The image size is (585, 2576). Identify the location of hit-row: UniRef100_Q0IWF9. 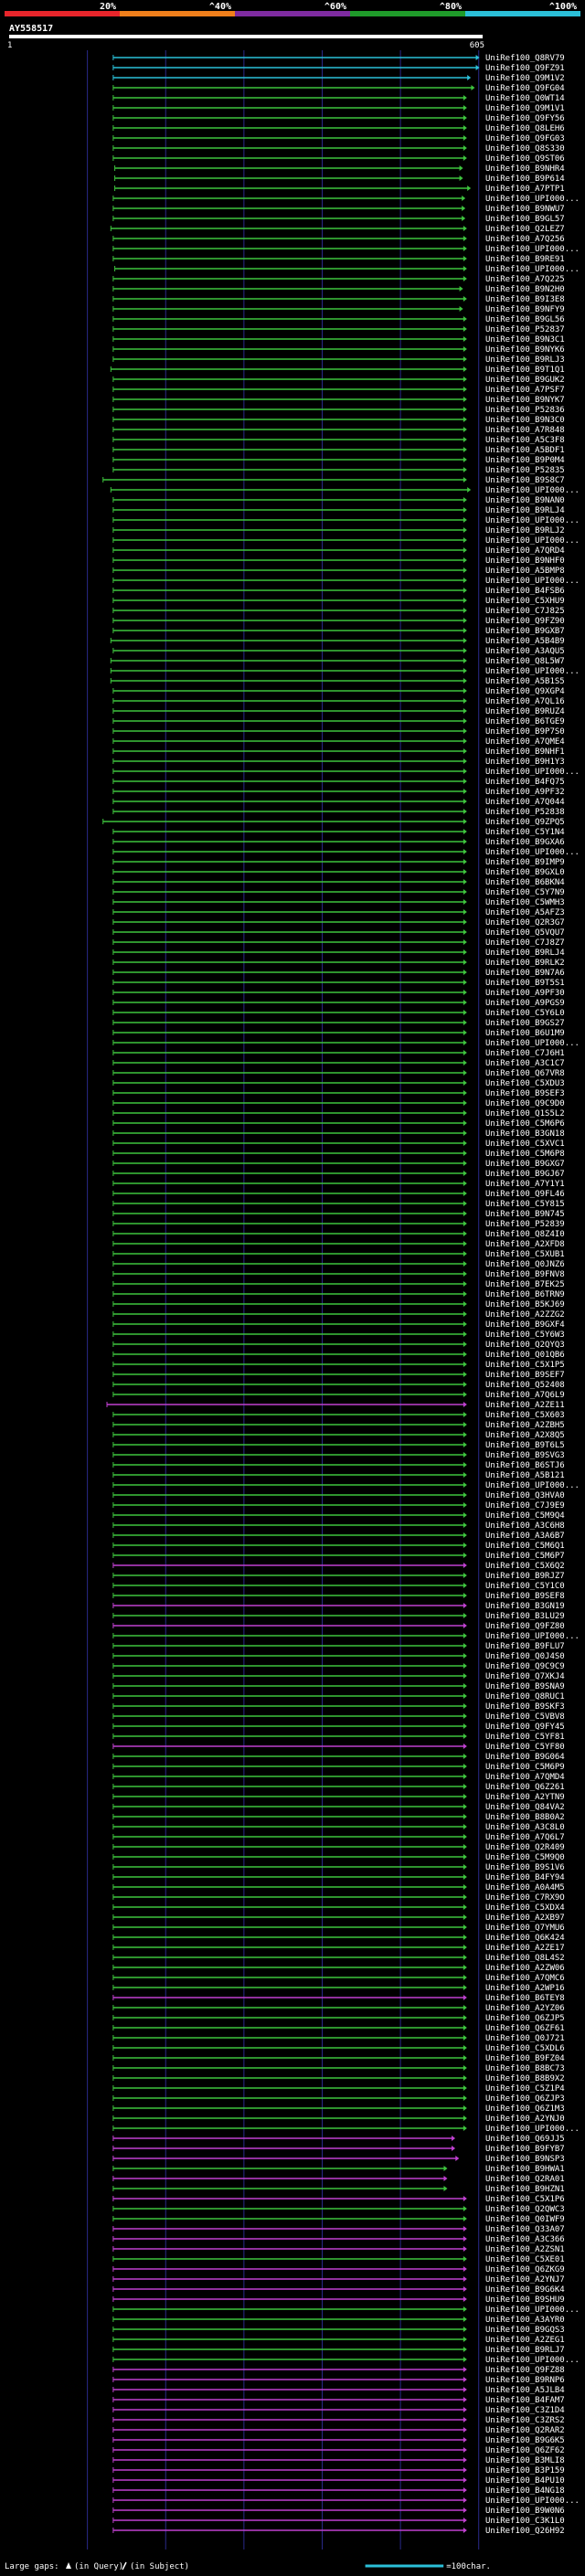
(339, 2219).